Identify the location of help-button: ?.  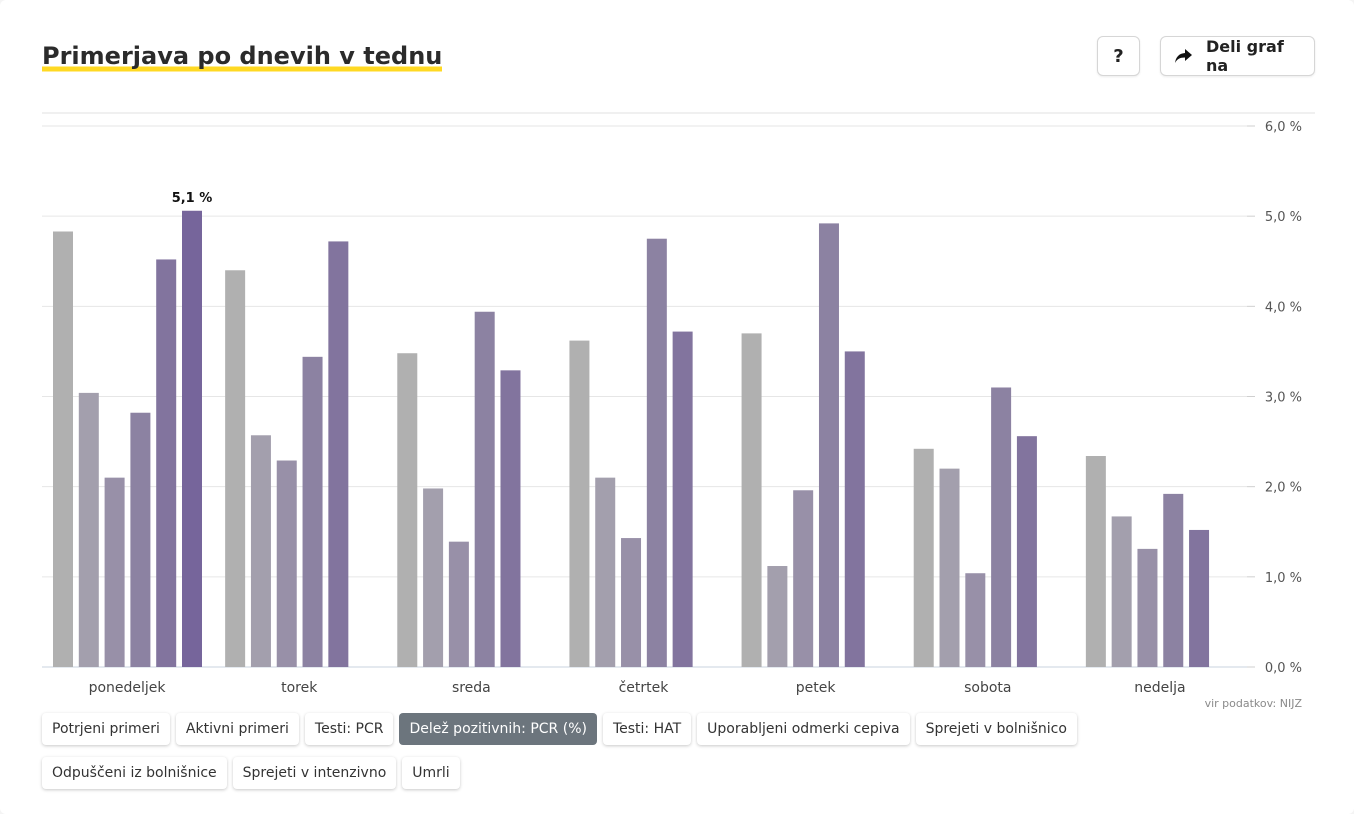
(1118, 56).